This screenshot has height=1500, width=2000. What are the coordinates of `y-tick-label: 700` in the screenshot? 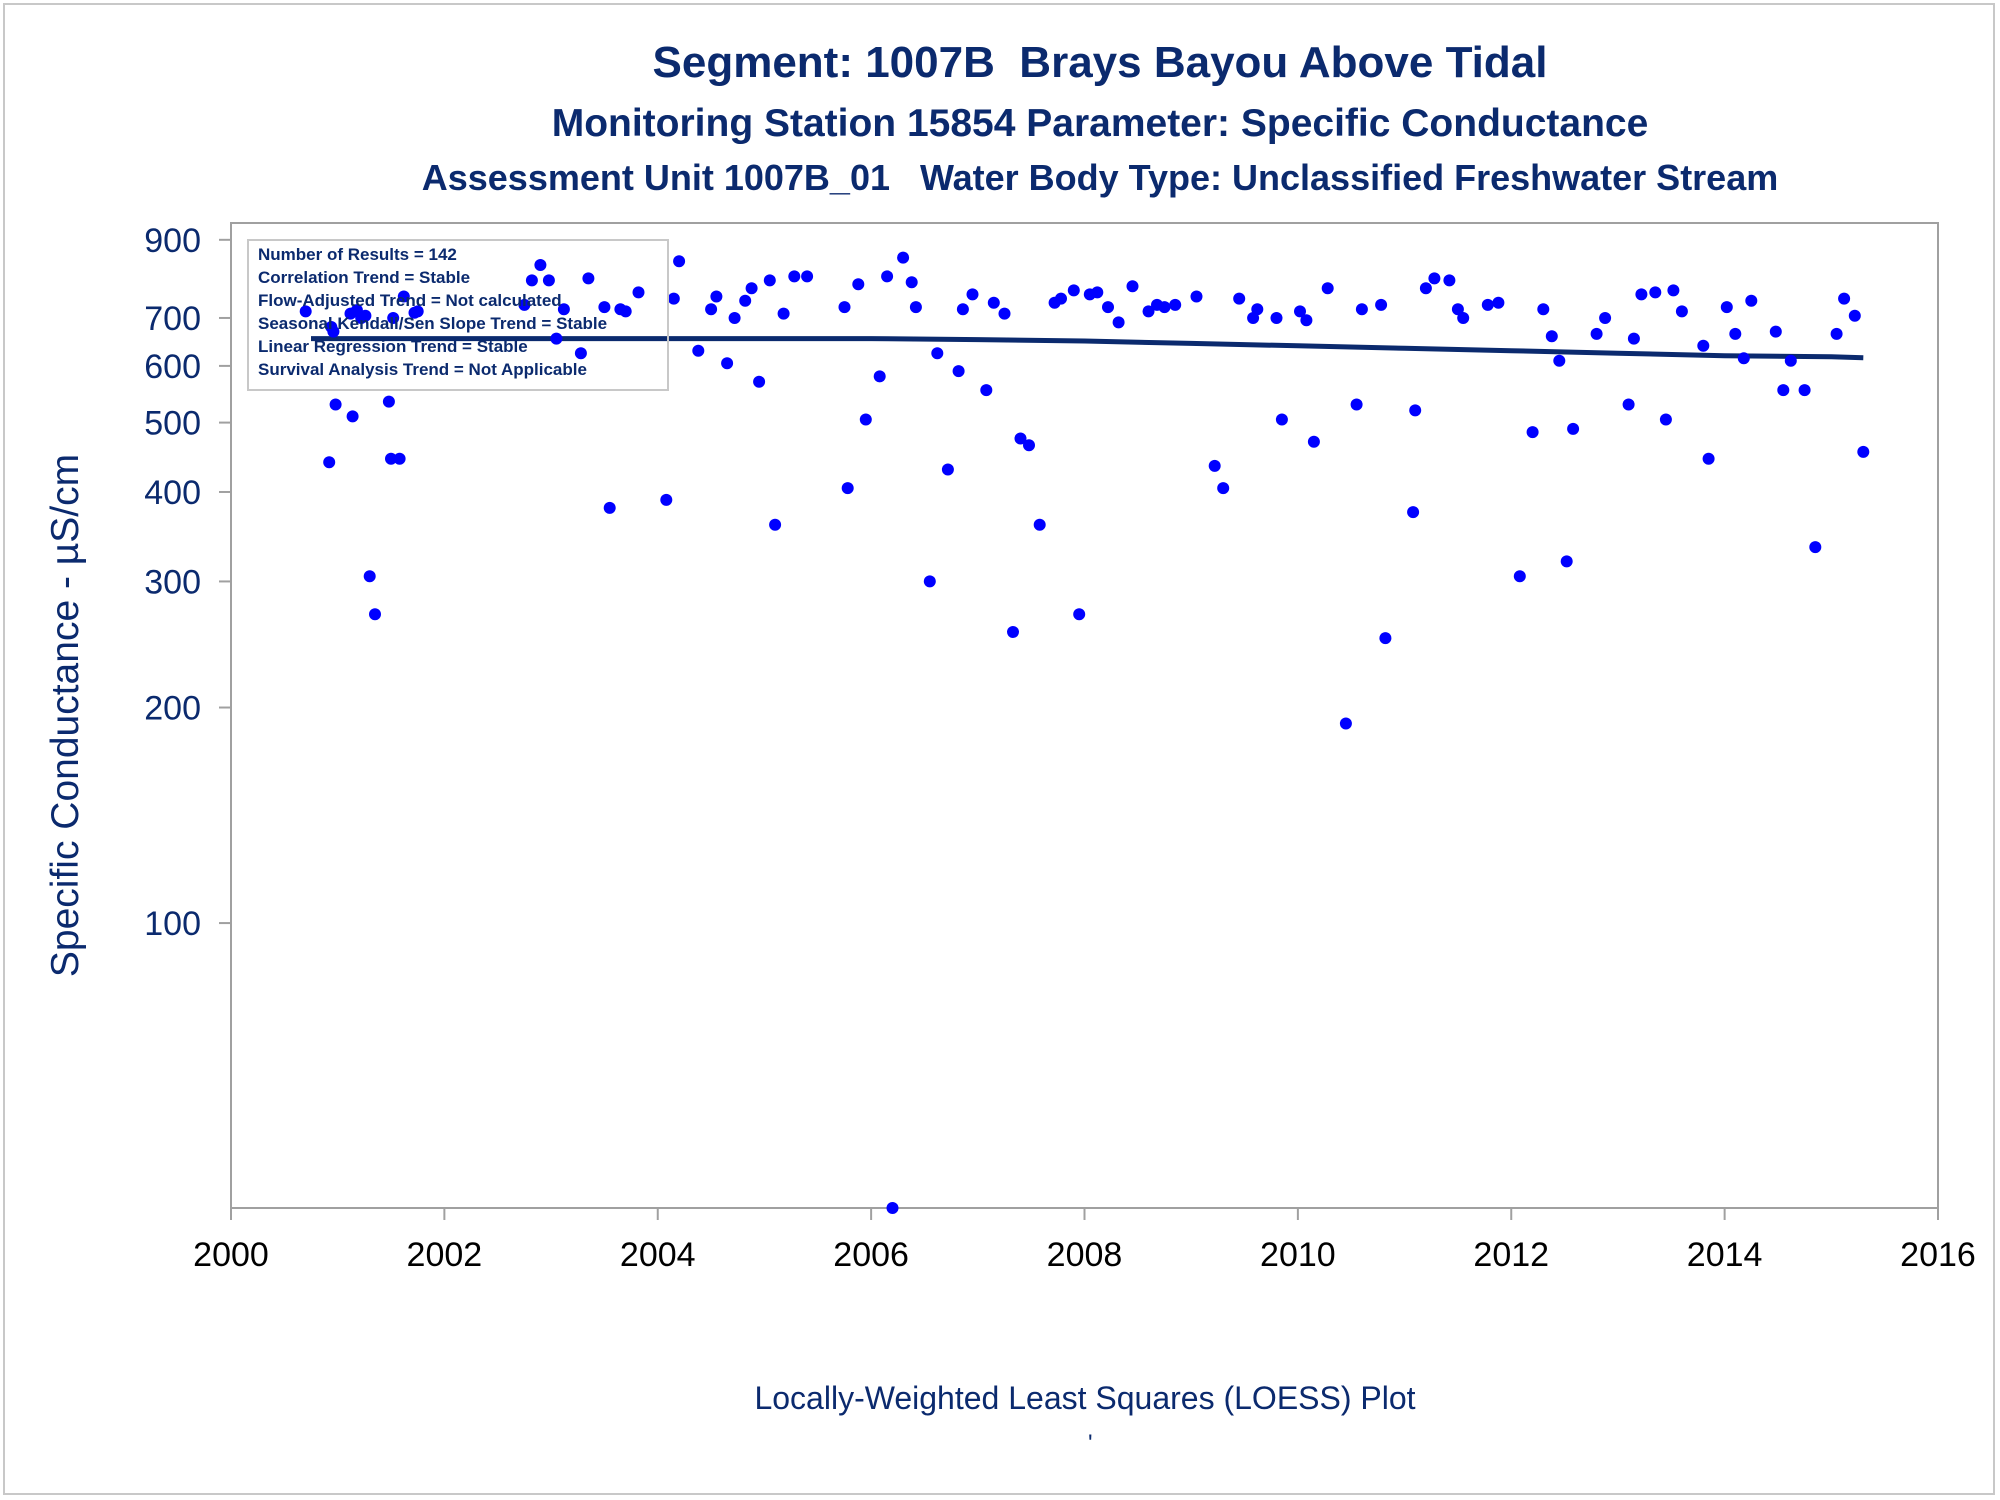 It's located at (172, 319).